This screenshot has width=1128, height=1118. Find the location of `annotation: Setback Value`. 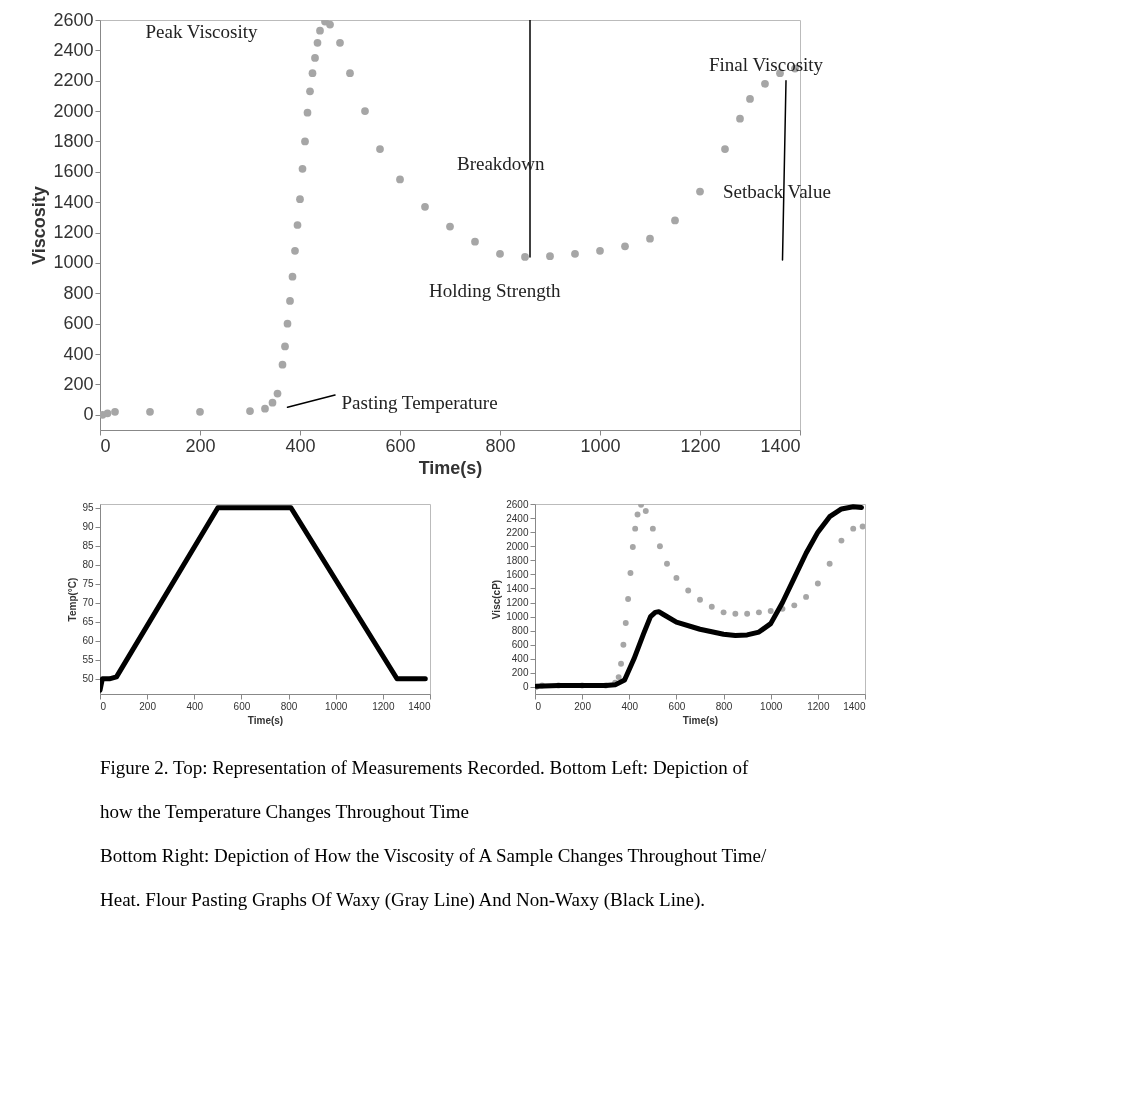

annotation: Setback Value is located at coordinates (777, 192).